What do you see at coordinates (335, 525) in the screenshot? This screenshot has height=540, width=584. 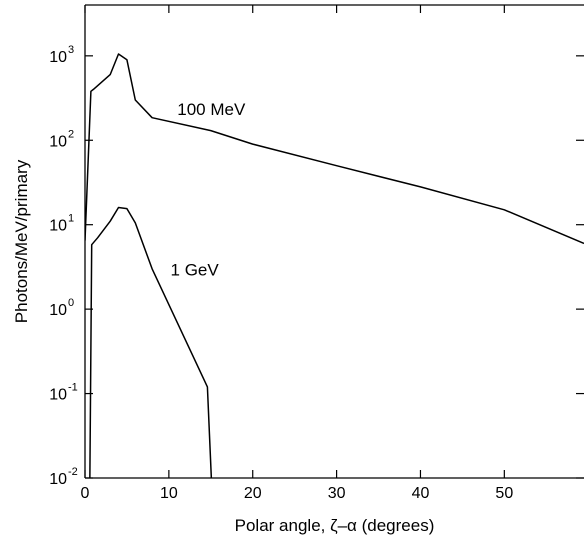 I see `x-axis-label: Polar angle, ζ–α (degrees)` at bounding box center [335, 525].